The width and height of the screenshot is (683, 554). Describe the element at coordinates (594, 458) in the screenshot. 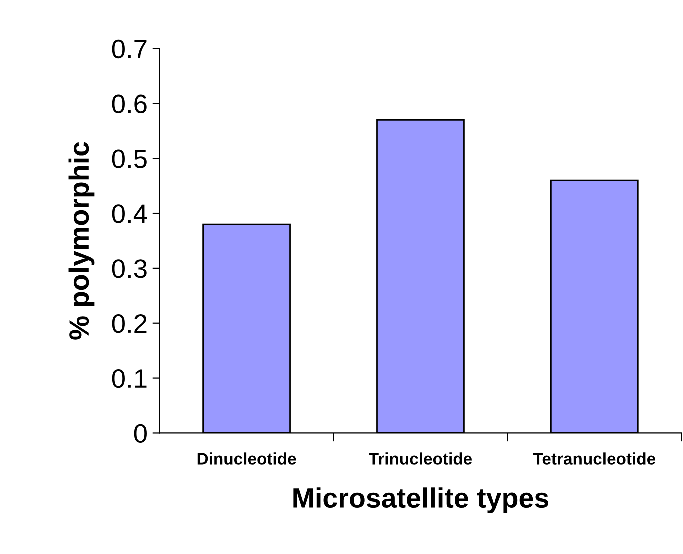

I see `x-tick-label: Tetranucleotide` at that location.